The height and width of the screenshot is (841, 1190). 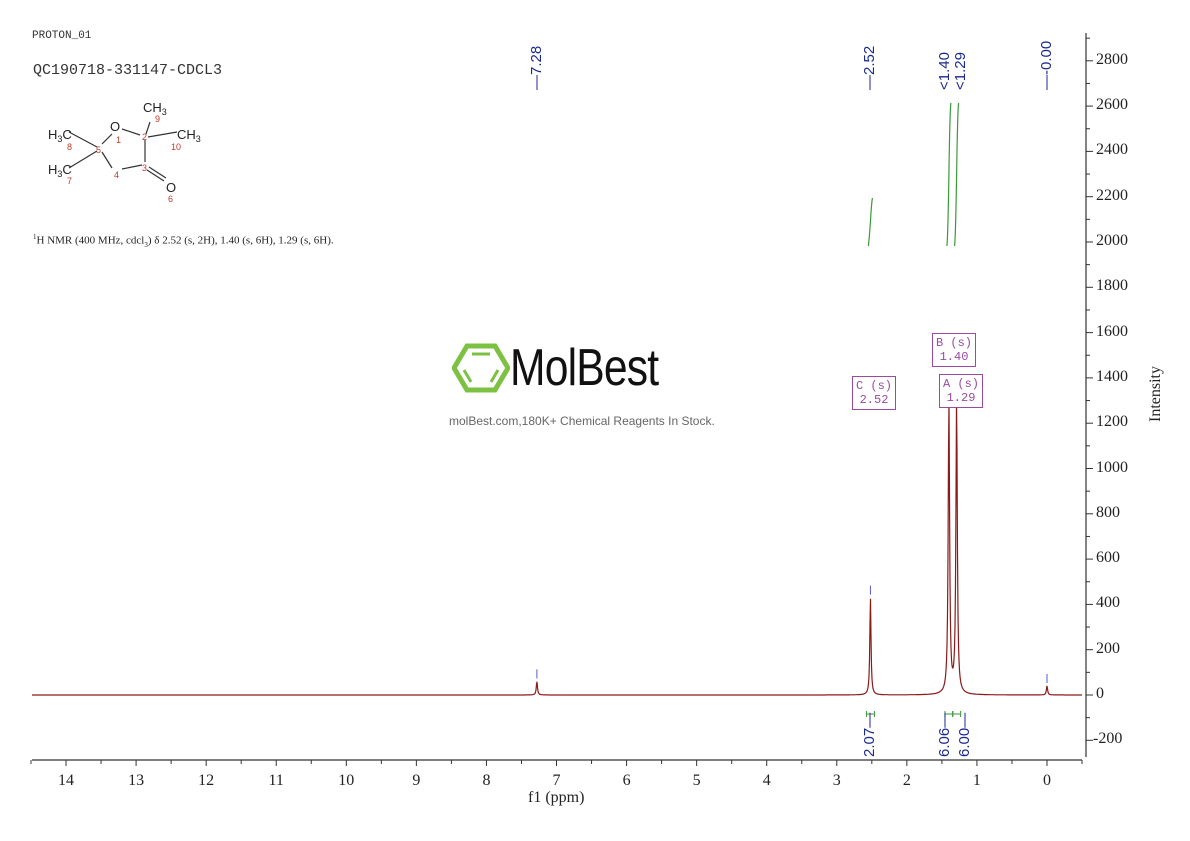 I want to click on atom-num-4: 4, so click(x=116, y=175).